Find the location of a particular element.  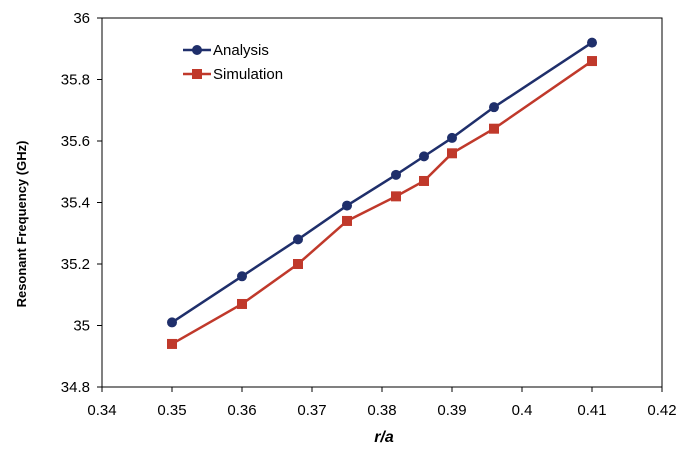

x-tick-label: 0.42 is located at coordinates (661, 410).